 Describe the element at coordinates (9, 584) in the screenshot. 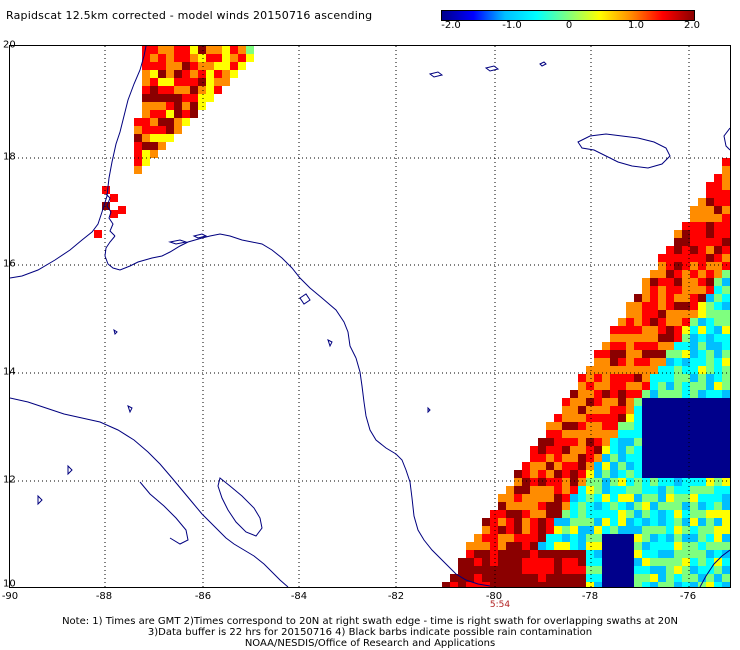

I see `lat-label: 10` at that location.